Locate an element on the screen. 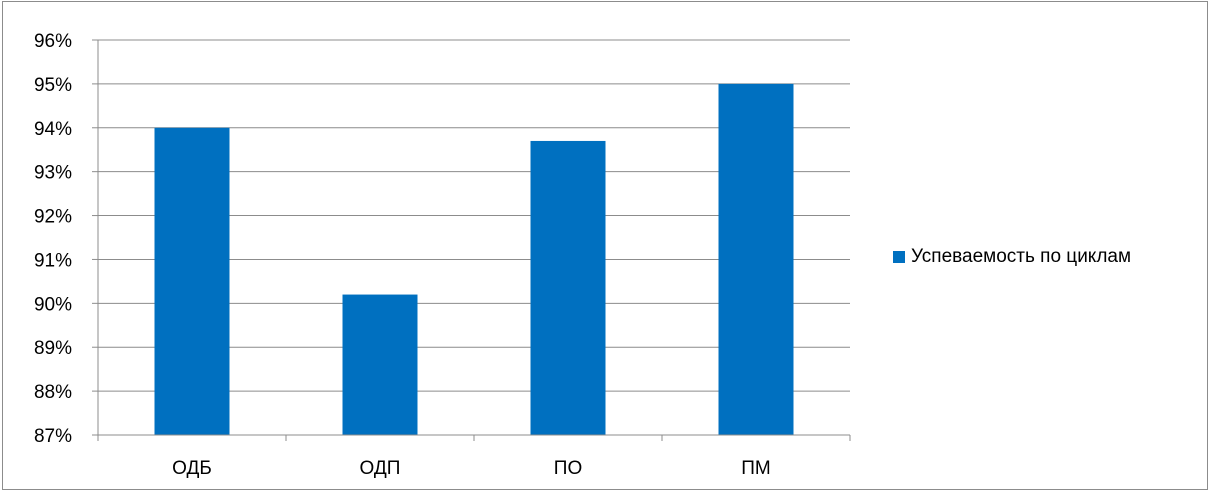  x-tick-label: ПМ is located at coordinates (755, 468).